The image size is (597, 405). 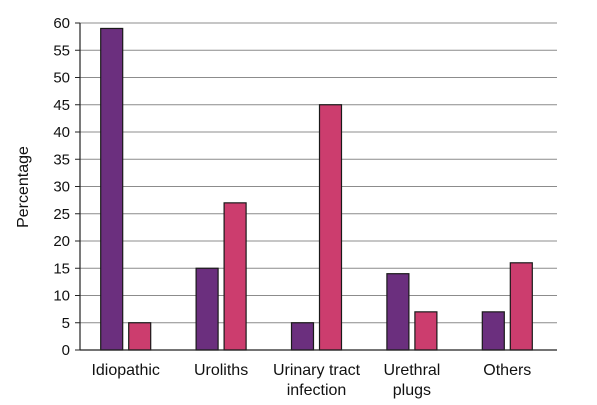 What do you see at coordinates (66, 350) in the screenshot?
I see `y-tick-label: 0` at bounding box center [66, 350].